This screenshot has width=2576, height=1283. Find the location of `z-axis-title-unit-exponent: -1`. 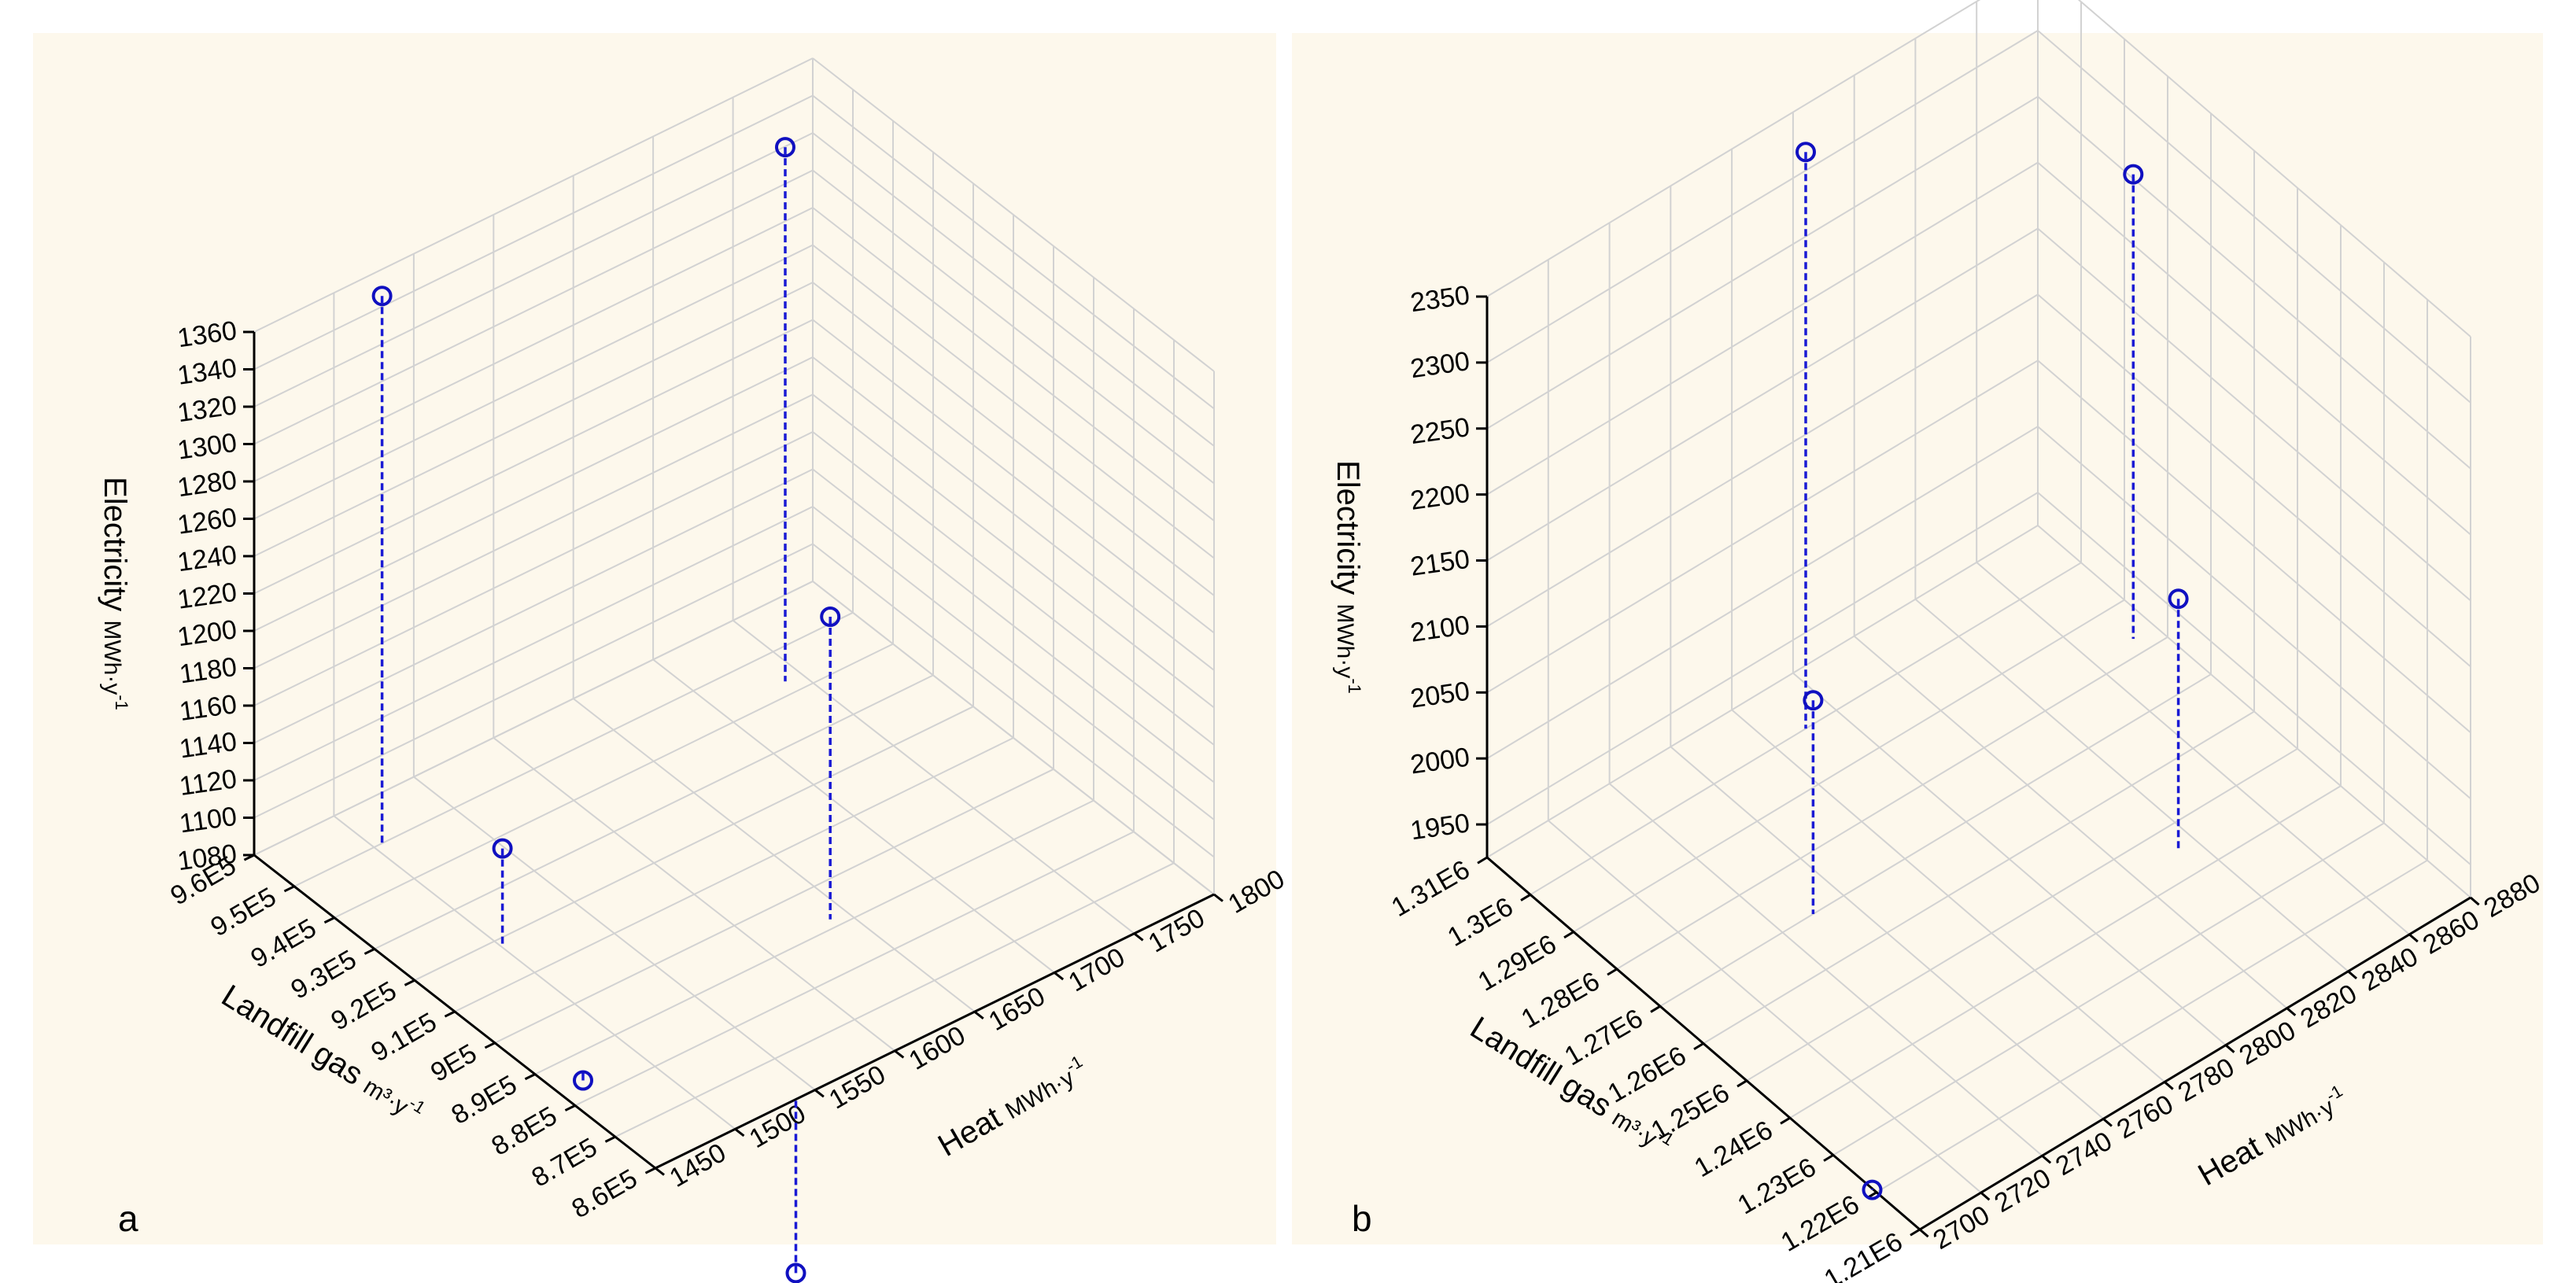

z-axis-title-unit-exponent: -1 is located at coordinates (1354, 686).